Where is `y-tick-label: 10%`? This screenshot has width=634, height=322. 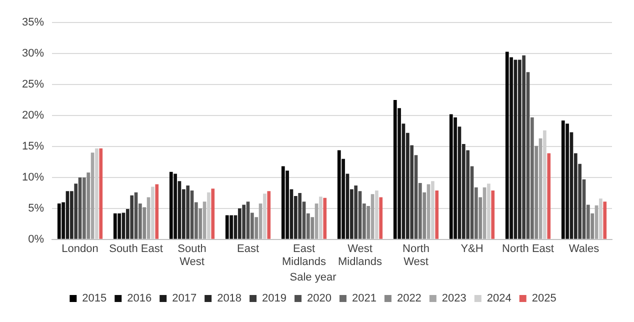
y-tick-label: 10% is located at coordinates (33, 177).